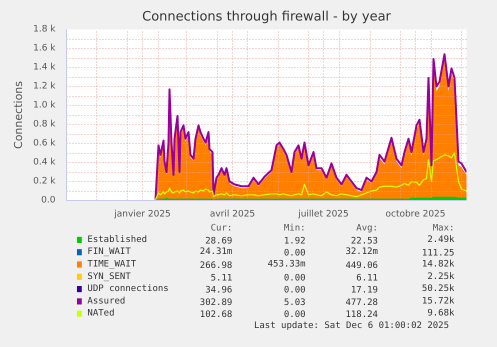 This screenshot has height=347, width=497. What do you see at coordinates (439, 301) in the screenshot?
I see `text: 15.72k` at bounding box center [439, 301].